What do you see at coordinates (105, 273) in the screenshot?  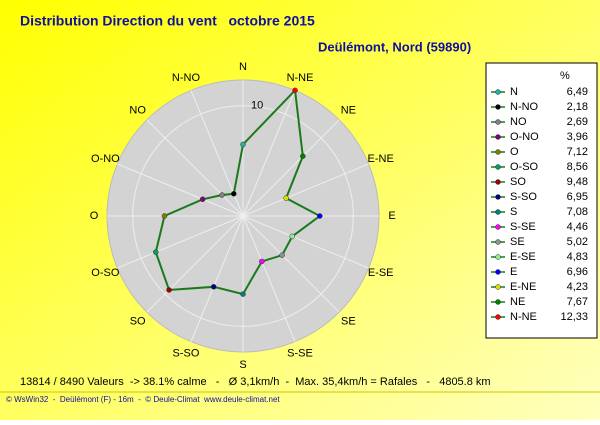 I see `direction-label: O-SO` at bounding box center [105, 273].